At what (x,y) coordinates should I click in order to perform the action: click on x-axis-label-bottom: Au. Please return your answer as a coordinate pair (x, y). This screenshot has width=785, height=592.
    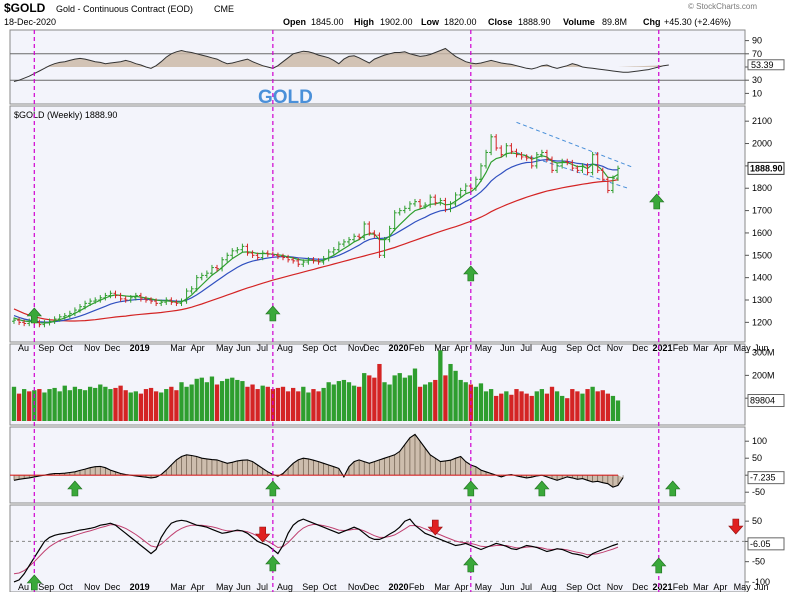
    Looking at the image, I should click on (23, 587).